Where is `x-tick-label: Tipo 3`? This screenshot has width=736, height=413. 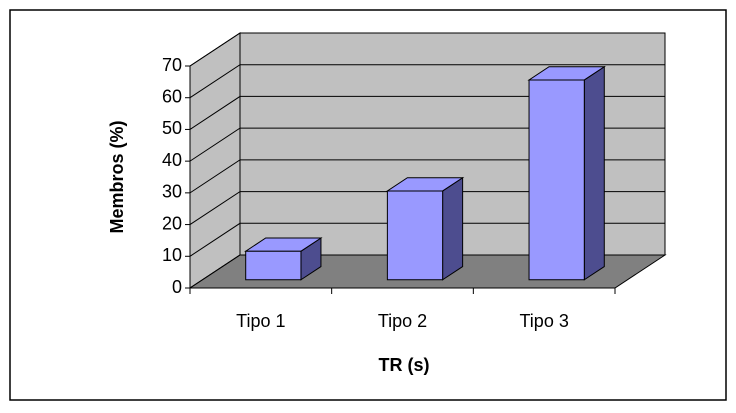 x-tick-label: Tipo 3 is located at coordinates (543, 321).